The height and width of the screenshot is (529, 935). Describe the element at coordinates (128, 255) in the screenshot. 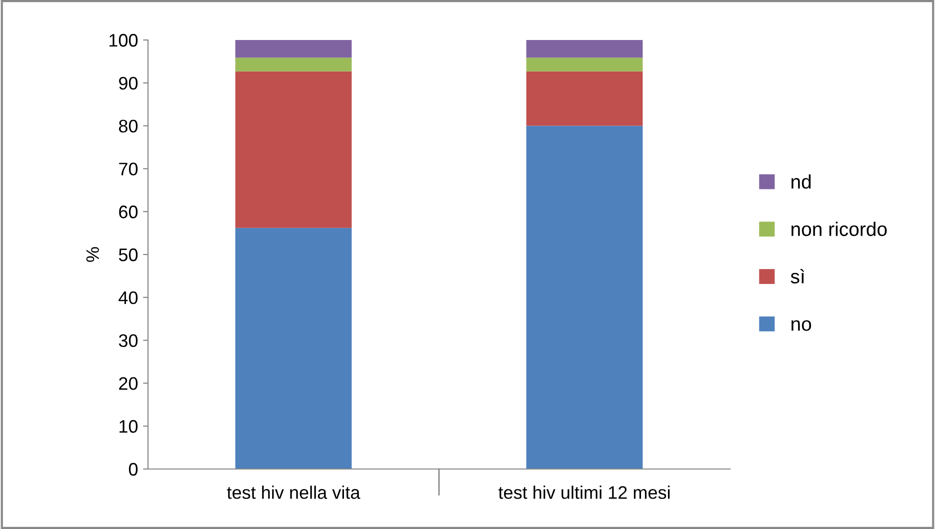

I see `y-tick-label: 50` at that location.